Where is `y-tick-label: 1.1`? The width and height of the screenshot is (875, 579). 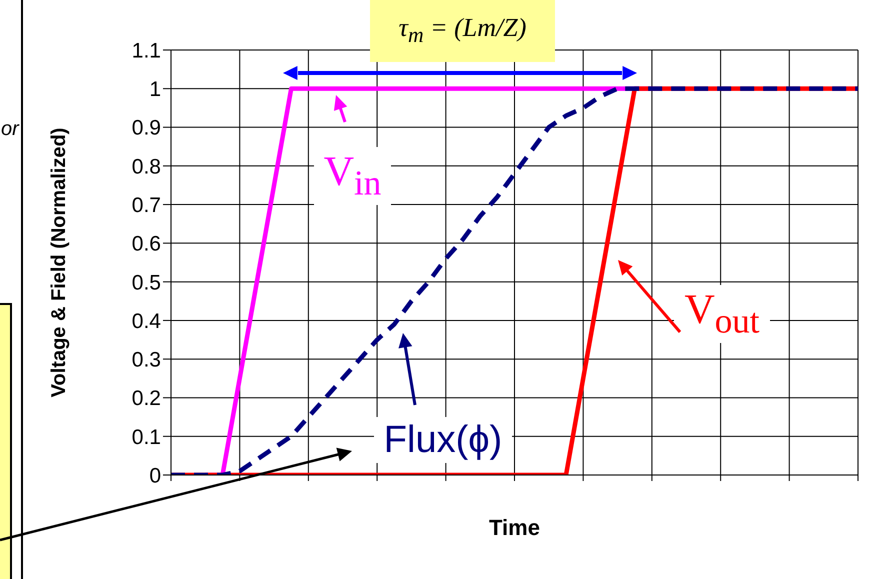 y-tick-label: 1.1 is located at coordinates (146, 50).